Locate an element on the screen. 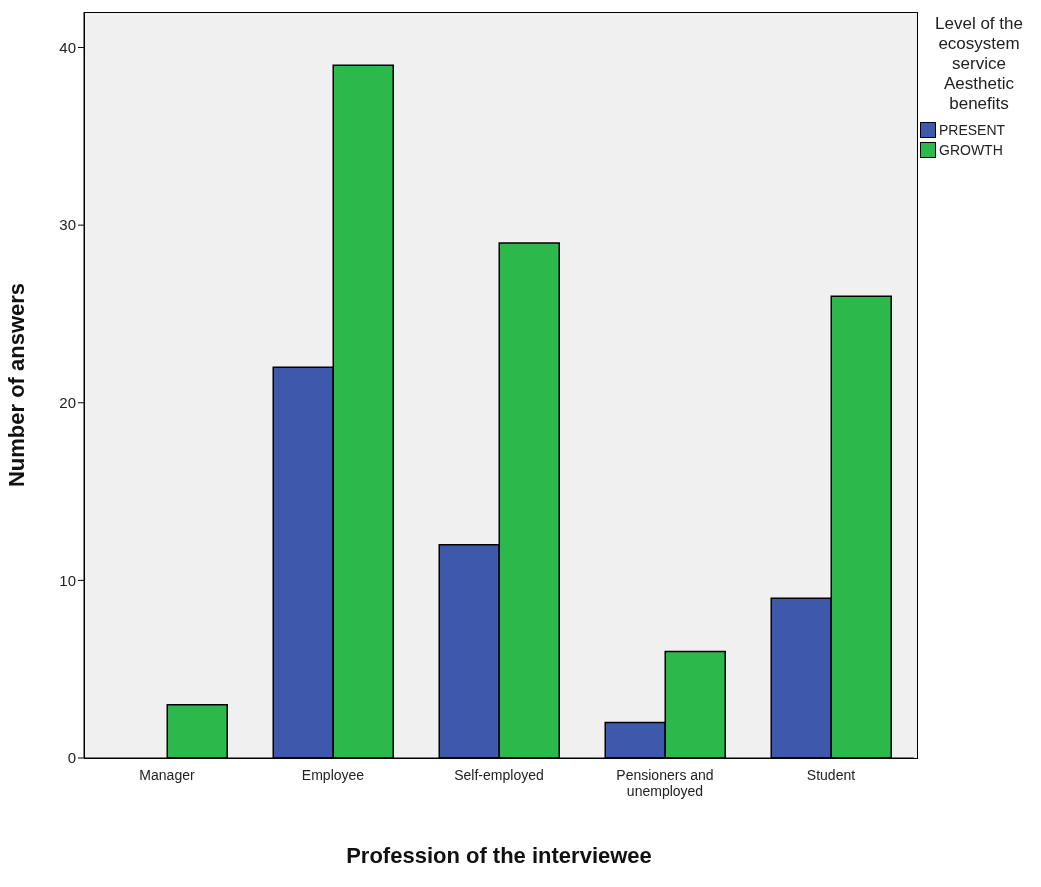 The image size is (1041, 887). legend-label: PRESENT is located at coordinates (972, 130).